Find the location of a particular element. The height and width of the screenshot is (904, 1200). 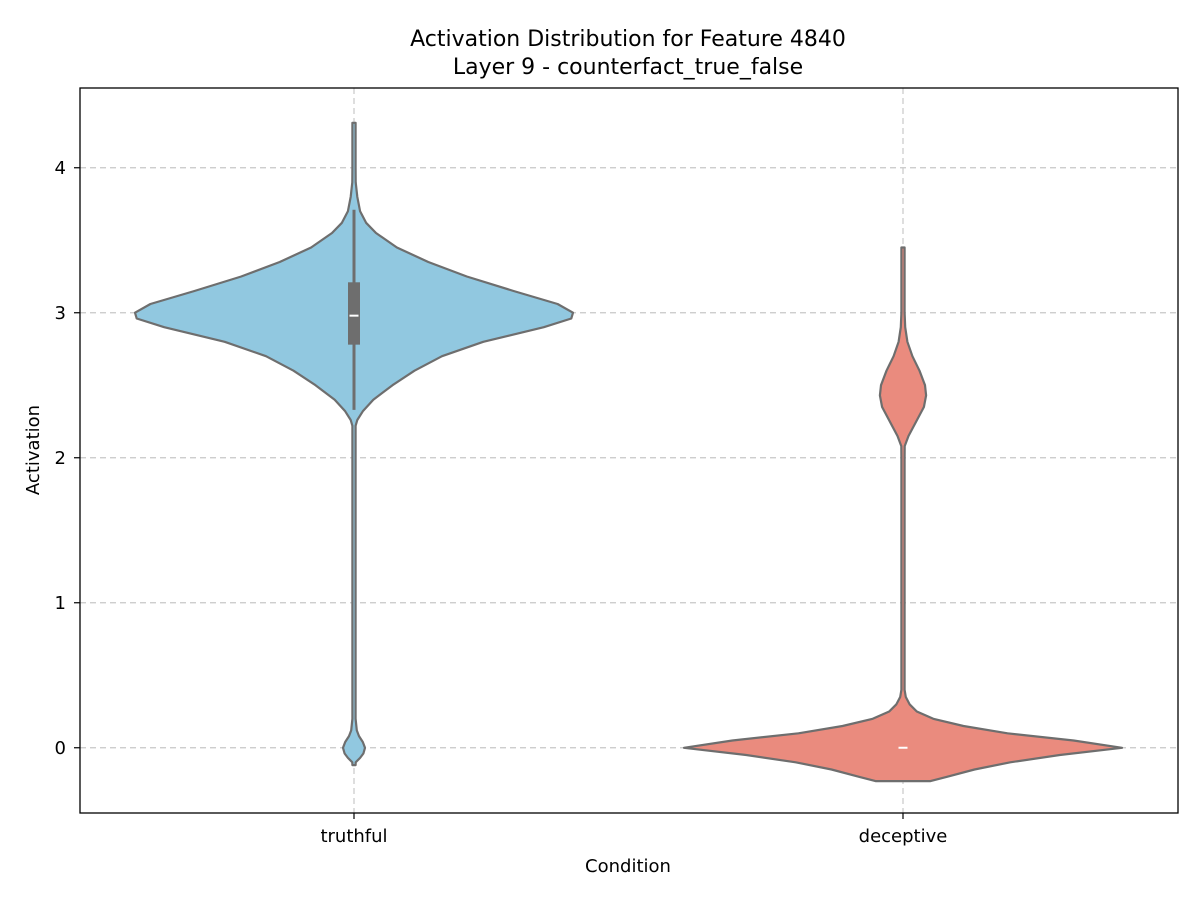

x-tick-label: truthful is located at coordinates (353, 836).